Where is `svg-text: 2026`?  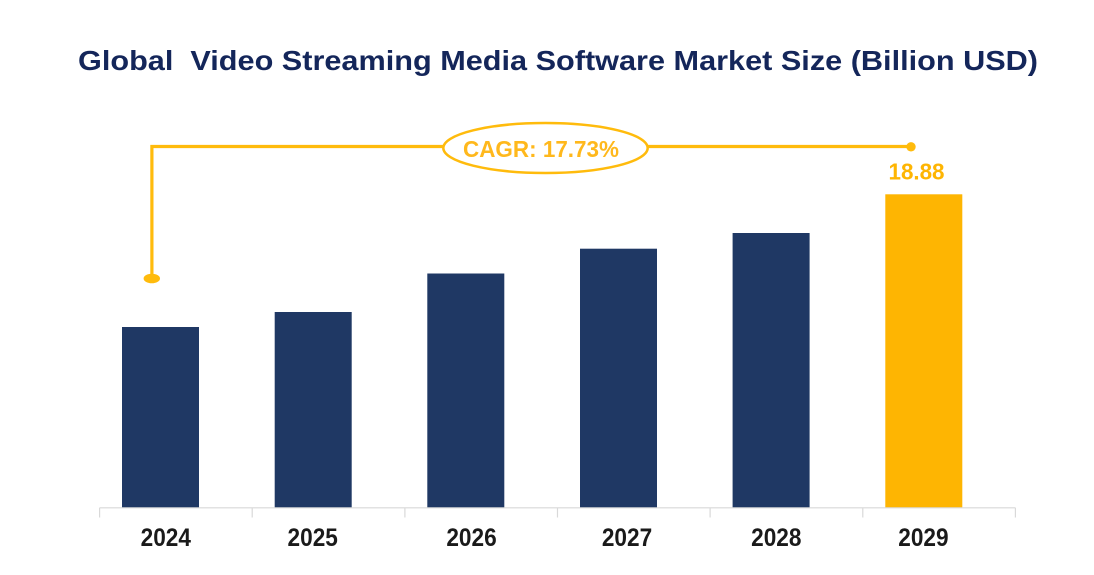
svg-text: 2026 is located at coordinates (471, 538).